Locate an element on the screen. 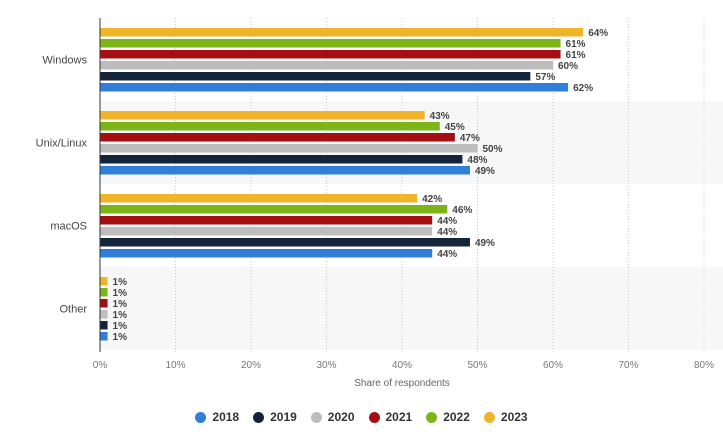 This screenshot has height=446, width=723. bar-2019-unix-linux is located at coordinates (281, 159).